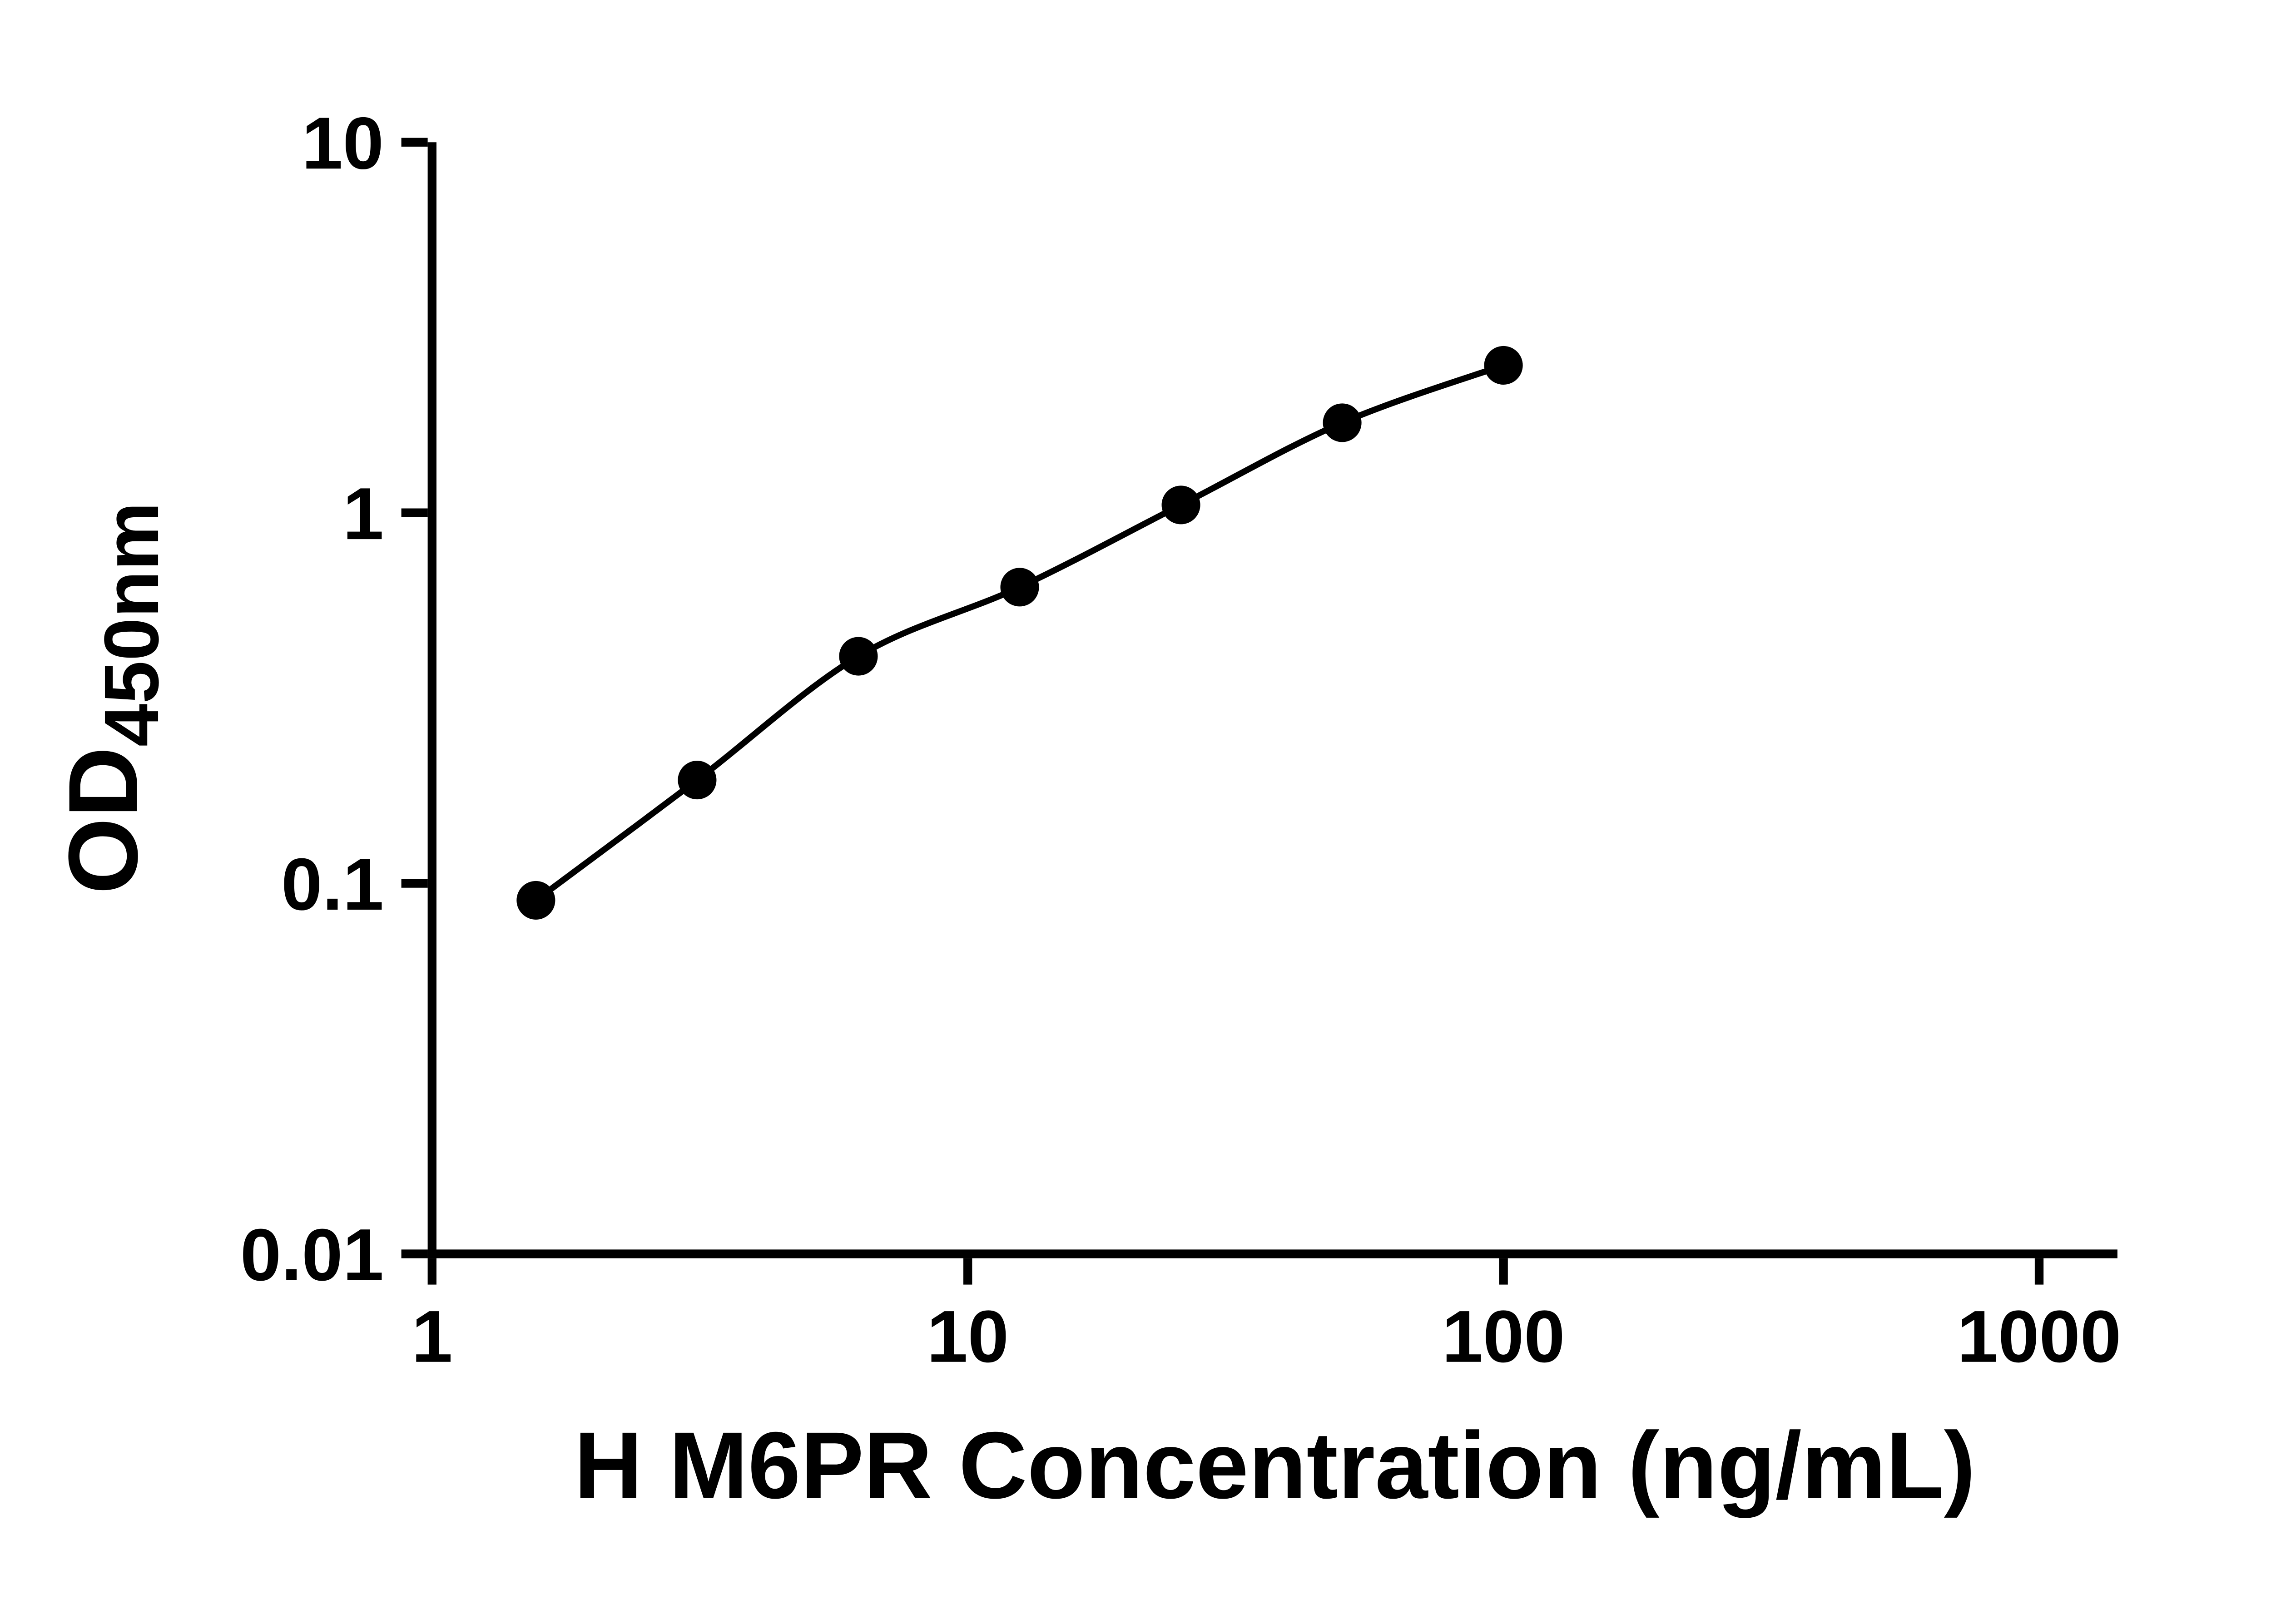 Image resolution: width=2271 pixels, height=1624 pixels. What do you see at coordinates (332, 884) in the screenshot?
I see `y-tick-label: 0.1` at bounding box center [332, 884].